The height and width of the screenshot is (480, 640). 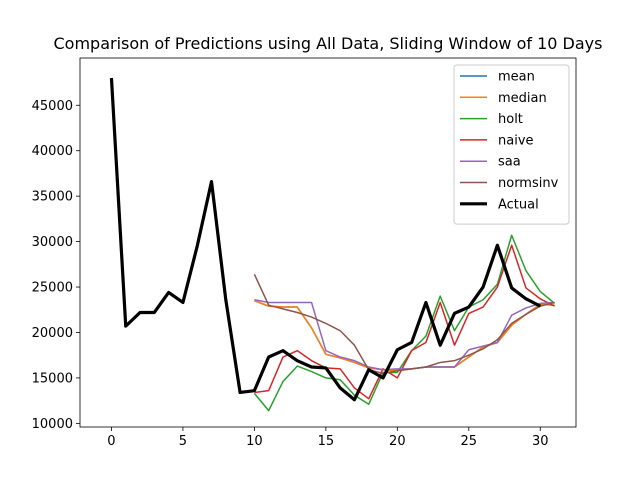 I want to click on legend-label-saa: saa, so click(x=509, y=162).